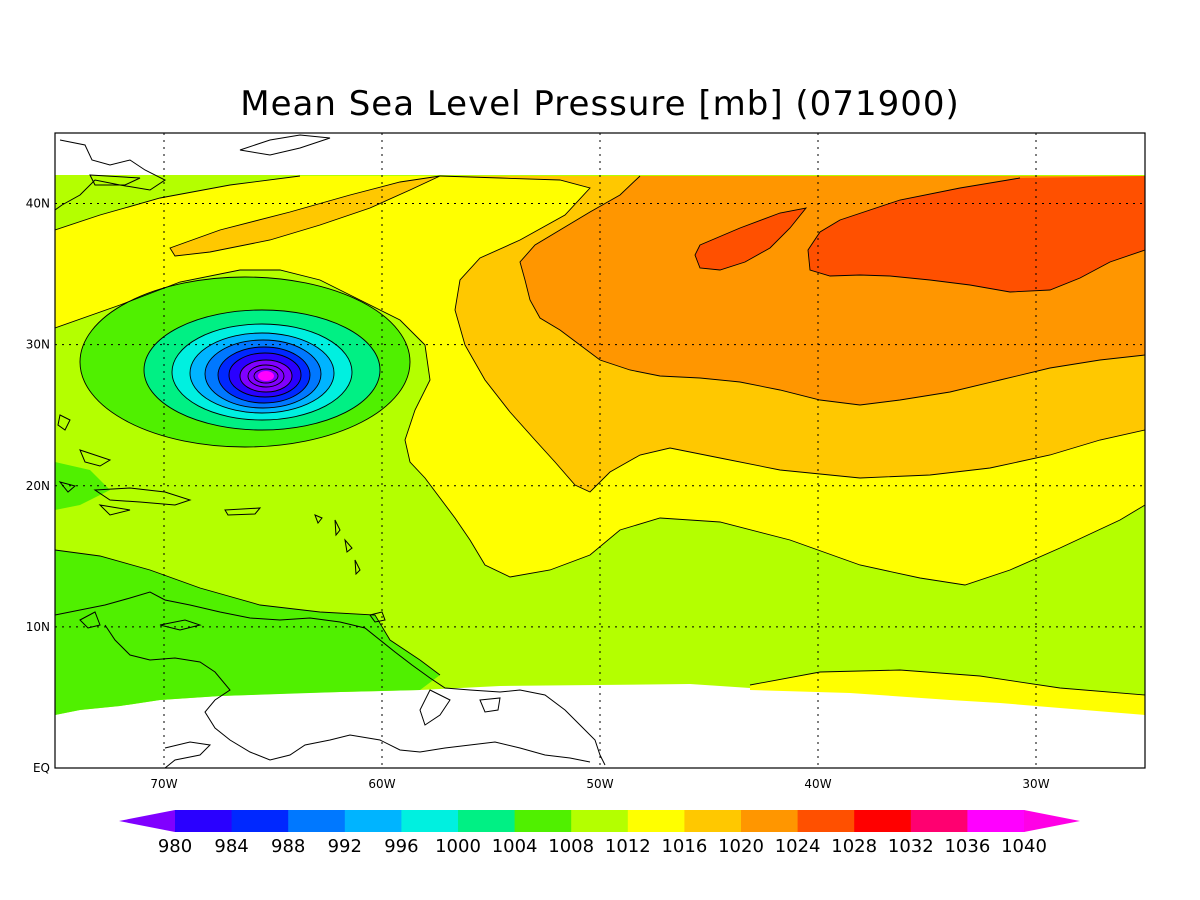 The width and height of the screenshot is (1200, 900). What do you see at coordinates (854, 846) in the screenshot?
I see `colorbar-level-label: 1028` at bounding box center [854, 846].